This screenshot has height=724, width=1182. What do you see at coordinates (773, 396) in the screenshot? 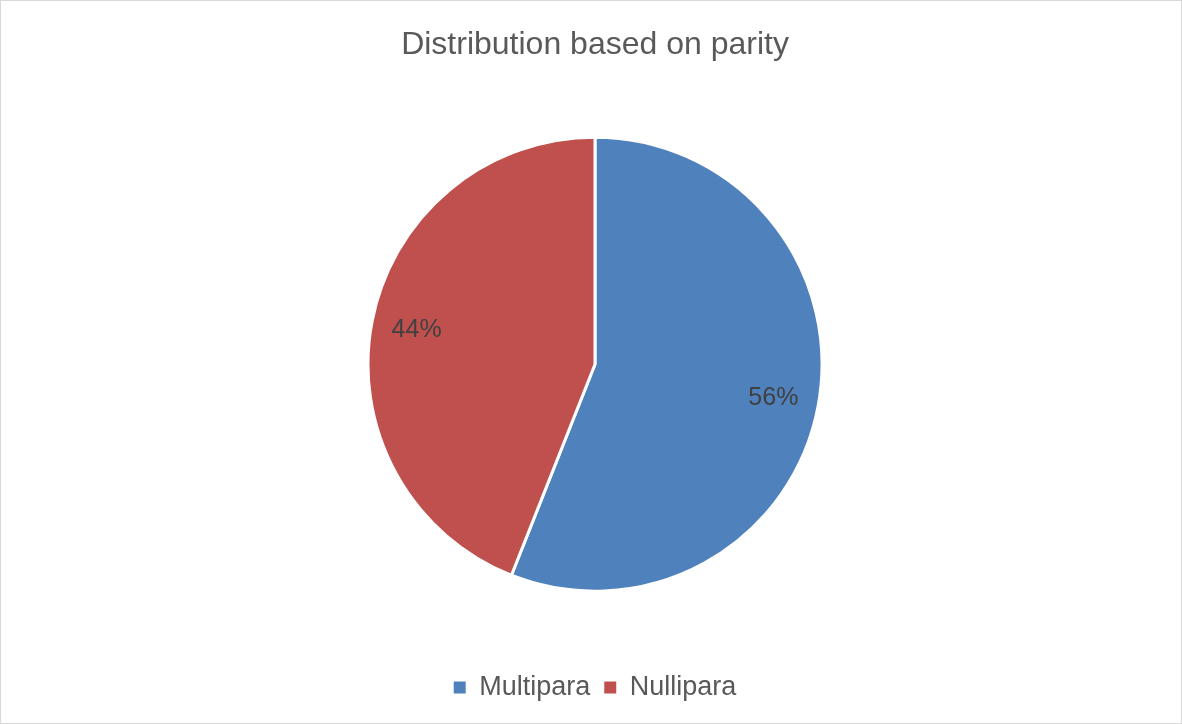
I see `data-label: 56%` at bounding box center [773, 396].